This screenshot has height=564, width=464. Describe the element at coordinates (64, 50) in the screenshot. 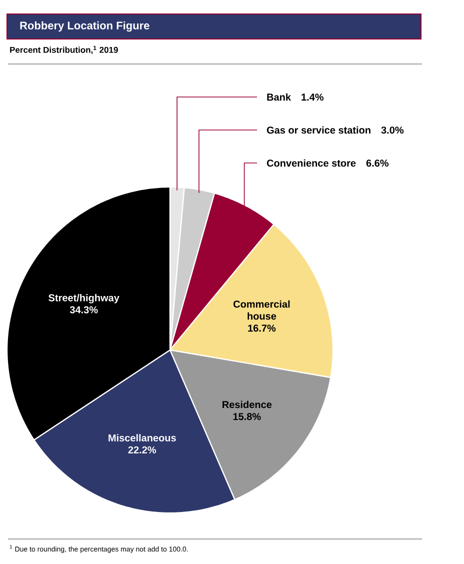

I see `chart-subtitle: Percent Distribution,$^{1}$ 2019` at that location.